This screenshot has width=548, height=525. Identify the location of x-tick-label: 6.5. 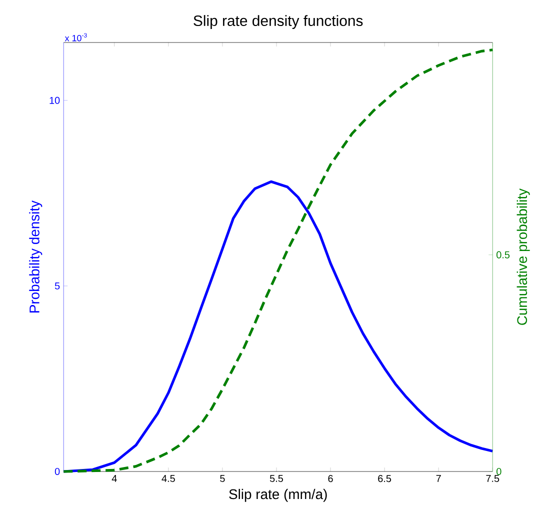
(385, 478).